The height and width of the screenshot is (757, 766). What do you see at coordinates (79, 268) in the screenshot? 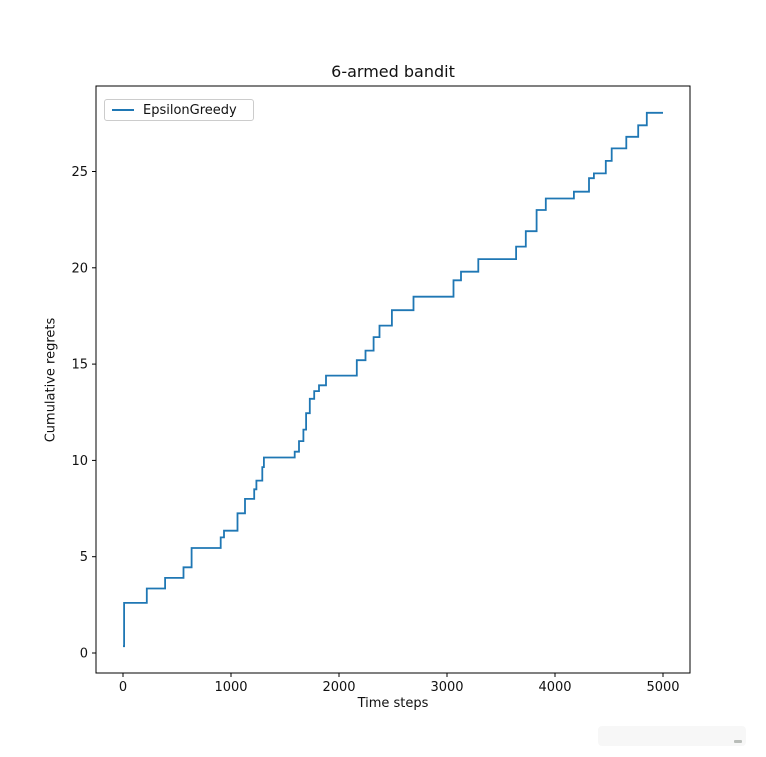
I see `y-tick-label: 20` at bounding box center [79, 268].